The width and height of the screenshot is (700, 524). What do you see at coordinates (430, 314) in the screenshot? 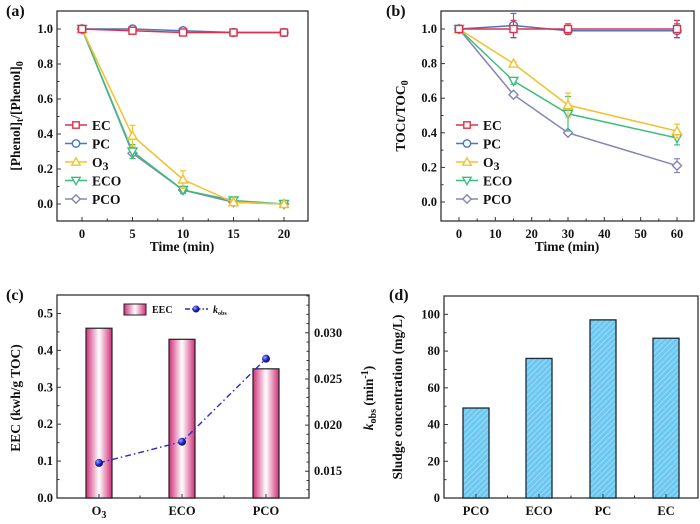
I see `y-tick-label: 100` at bounding box center [430, 314].